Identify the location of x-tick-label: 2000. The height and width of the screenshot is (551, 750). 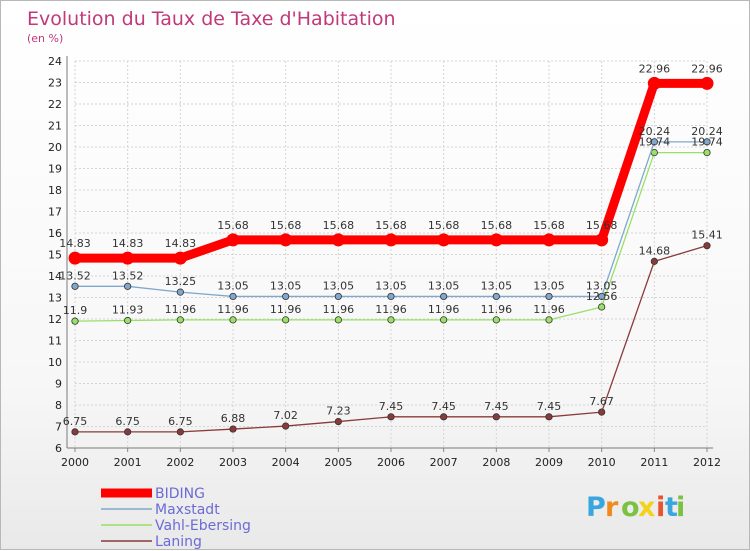
(75, 462).